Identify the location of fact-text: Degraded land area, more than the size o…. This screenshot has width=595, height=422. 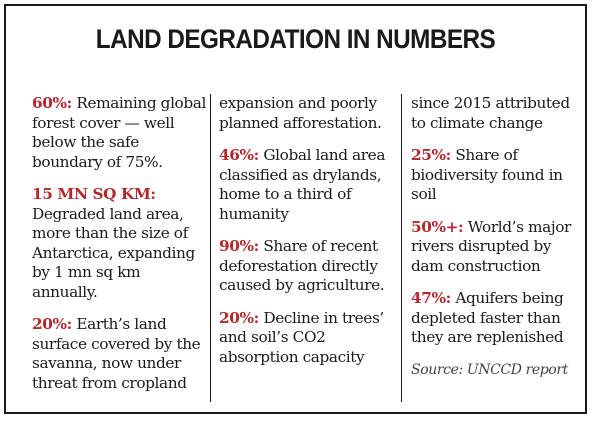
(113, 252).